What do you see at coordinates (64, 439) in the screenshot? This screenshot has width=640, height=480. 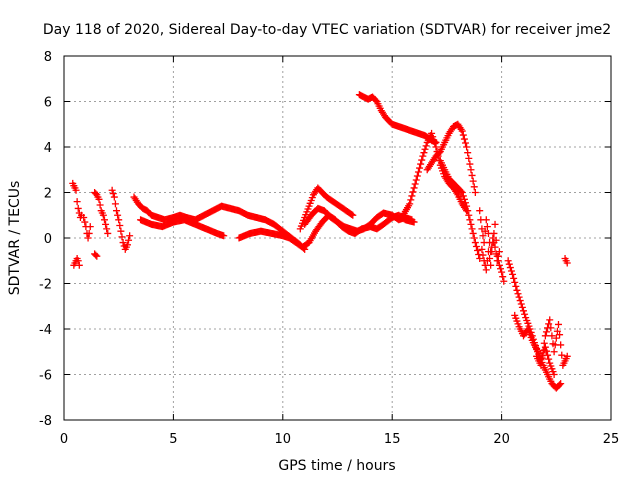 I see `x-tick-label: 0` at bounding box center [64, 439].